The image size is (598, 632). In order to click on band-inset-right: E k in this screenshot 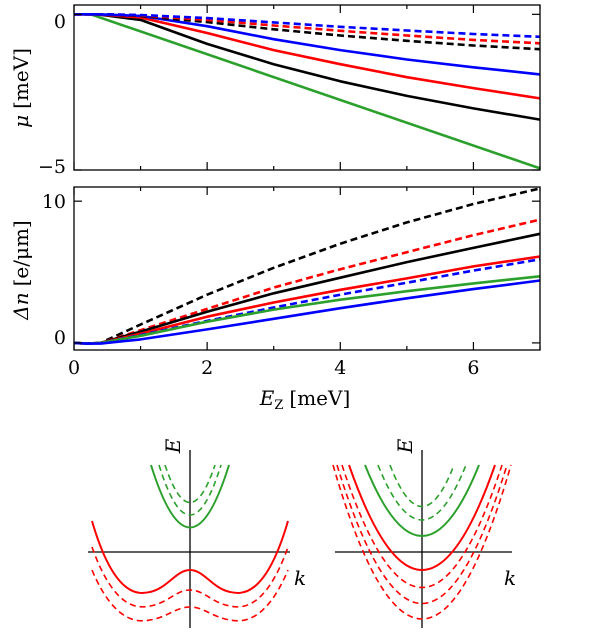, I will do `click(424, 533)`.